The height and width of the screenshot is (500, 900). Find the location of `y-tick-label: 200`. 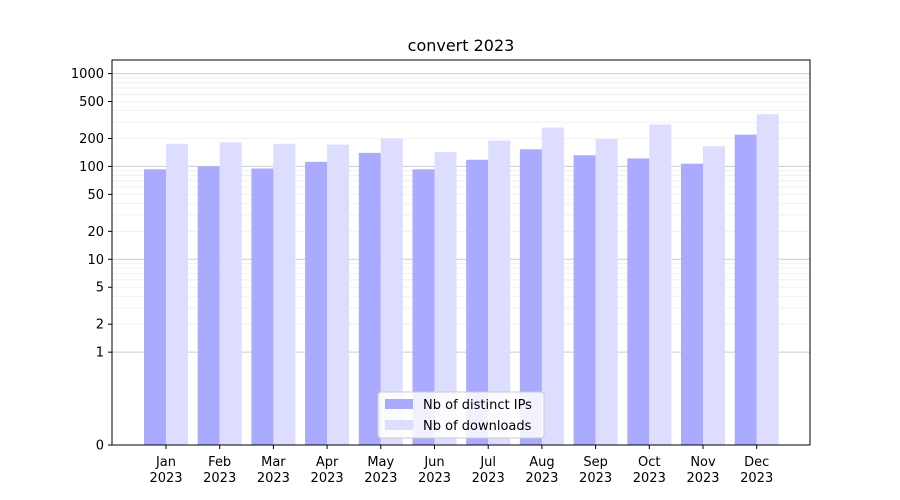

y-tick-label: 200 is located at coordinates (91, 139).